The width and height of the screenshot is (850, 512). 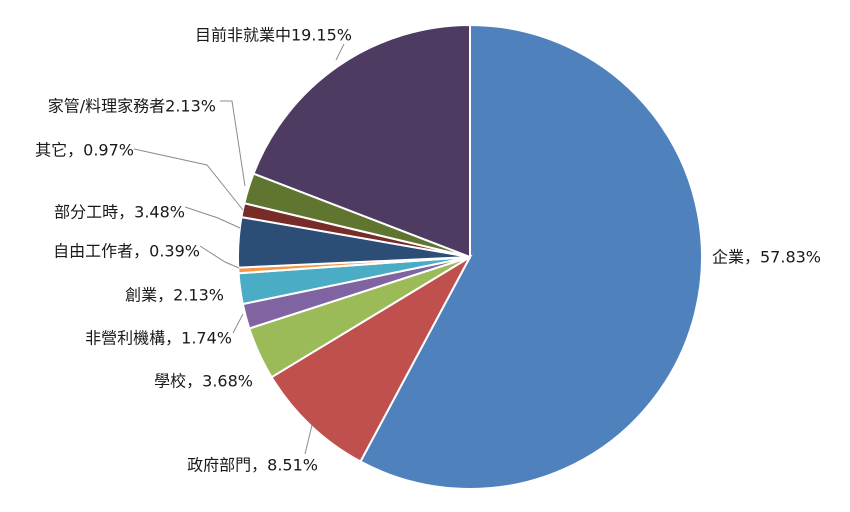 I want to click on slice-label-6: 自由工作者，0.39%, so click(x=126, y=251).